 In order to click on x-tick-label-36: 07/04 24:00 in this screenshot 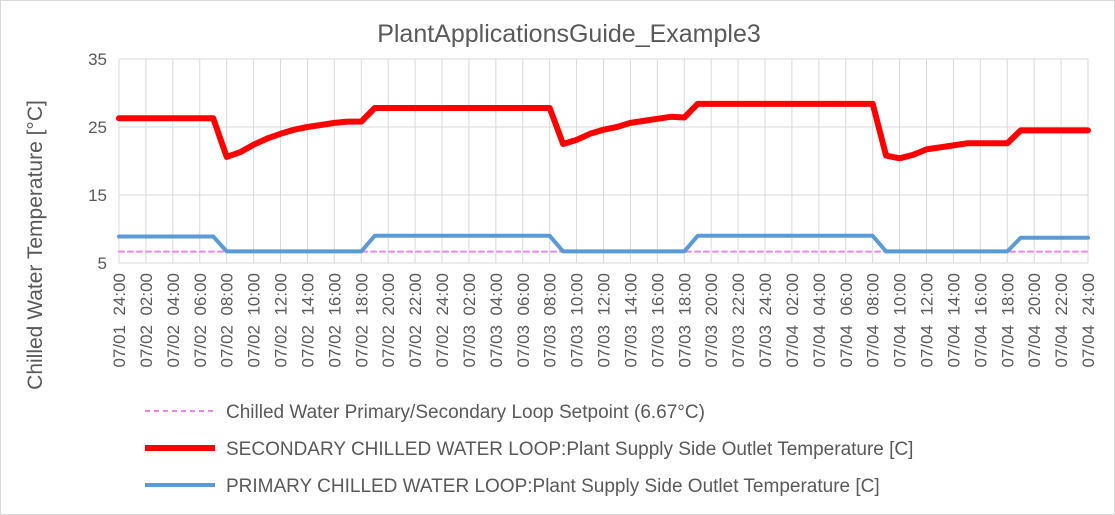, I will do `click(1088, 320)`.